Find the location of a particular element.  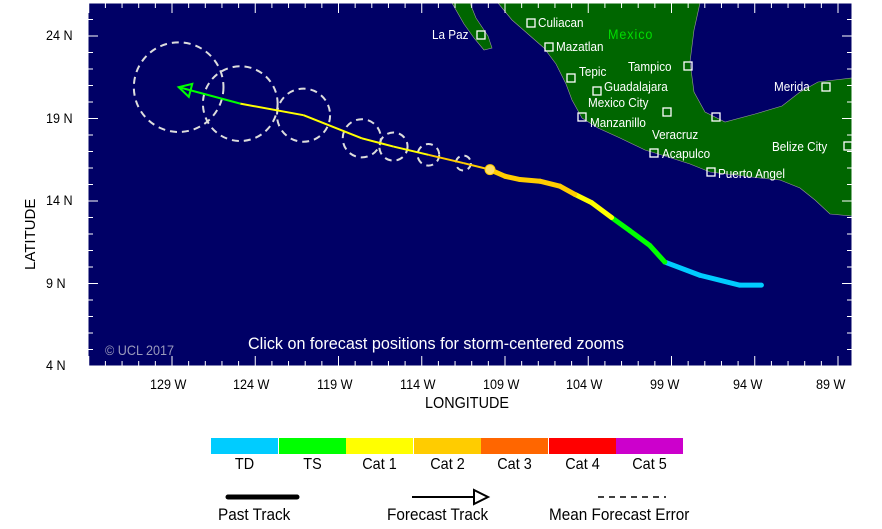

legend-category-label: Cat 4 is located at coordinates (582, 464).